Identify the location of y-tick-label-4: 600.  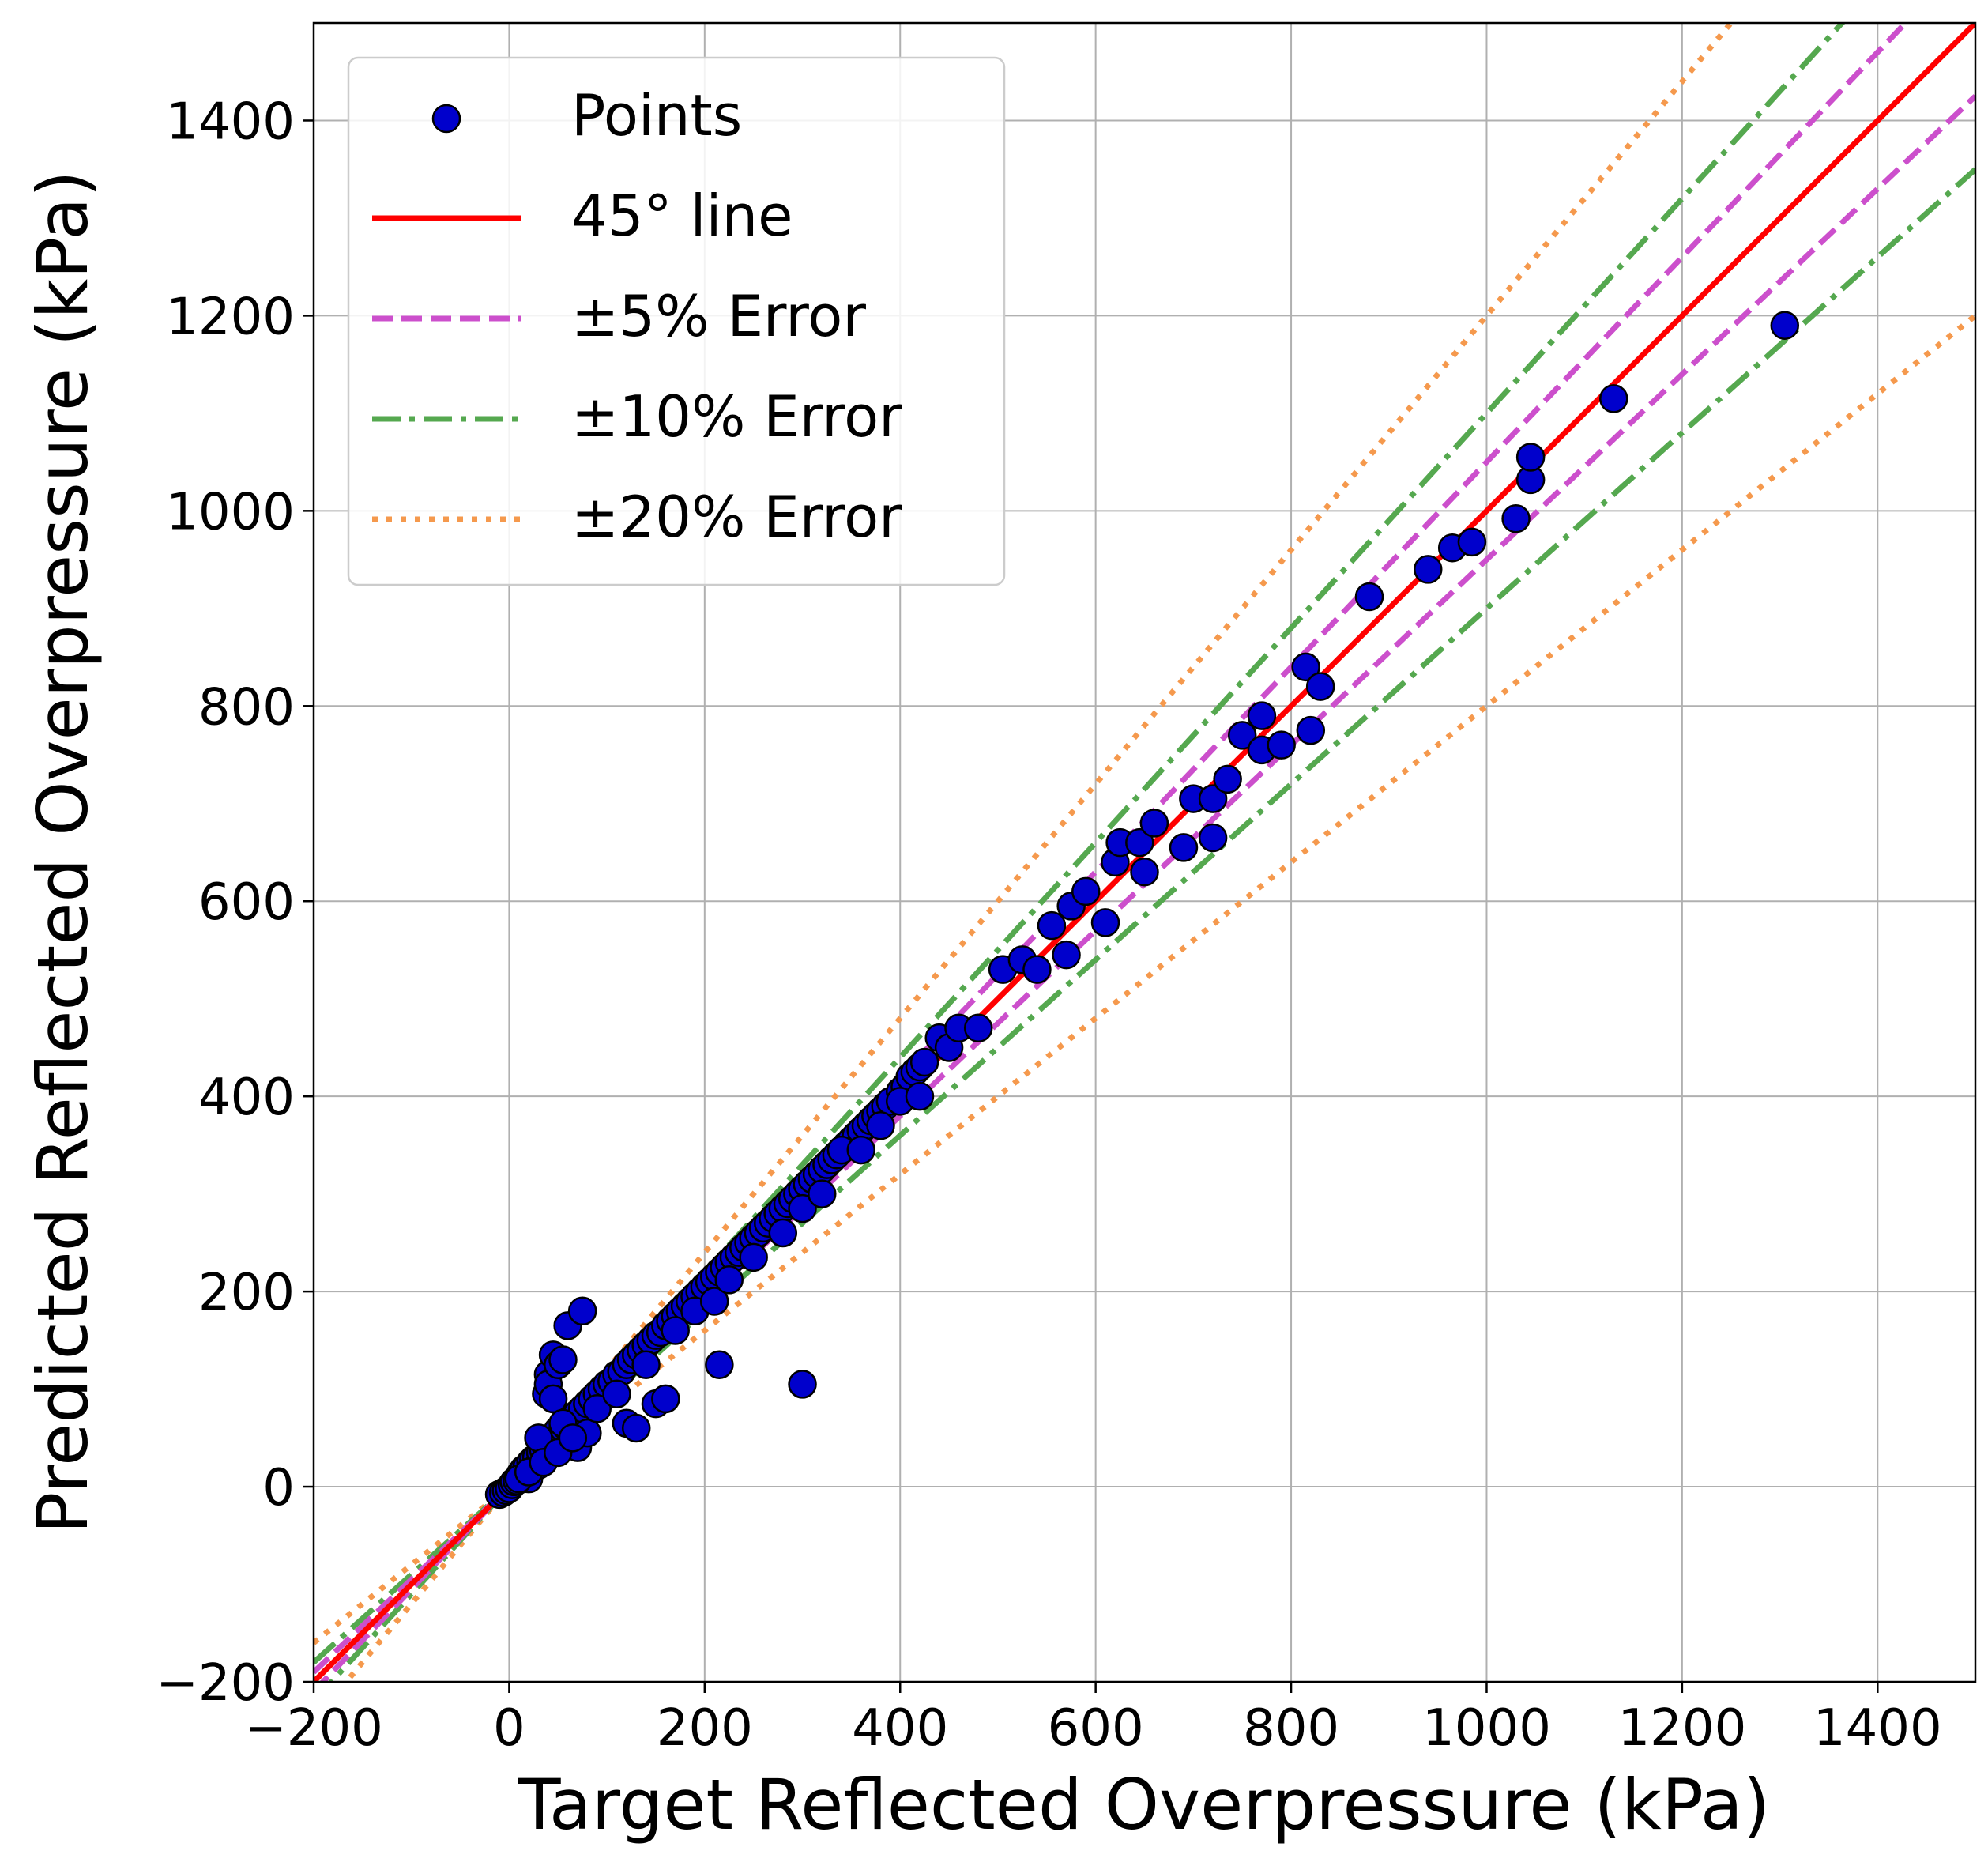
(246, 902).